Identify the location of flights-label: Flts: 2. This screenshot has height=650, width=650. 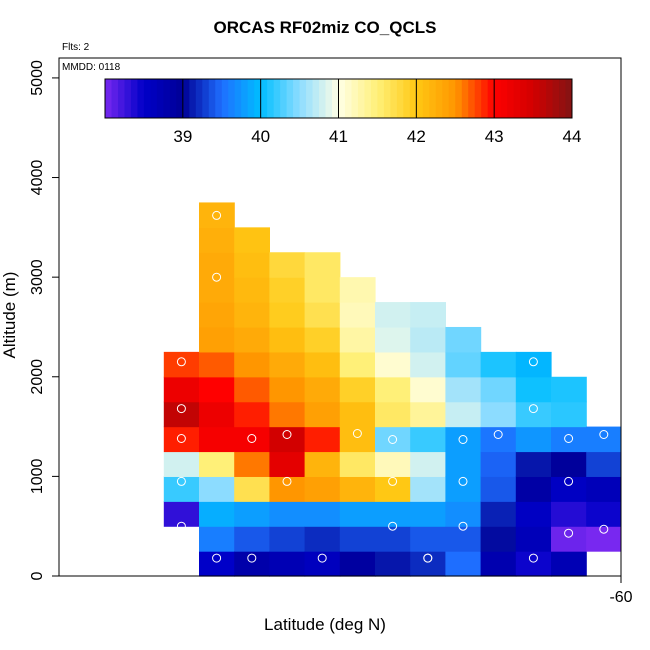
(76, 47).